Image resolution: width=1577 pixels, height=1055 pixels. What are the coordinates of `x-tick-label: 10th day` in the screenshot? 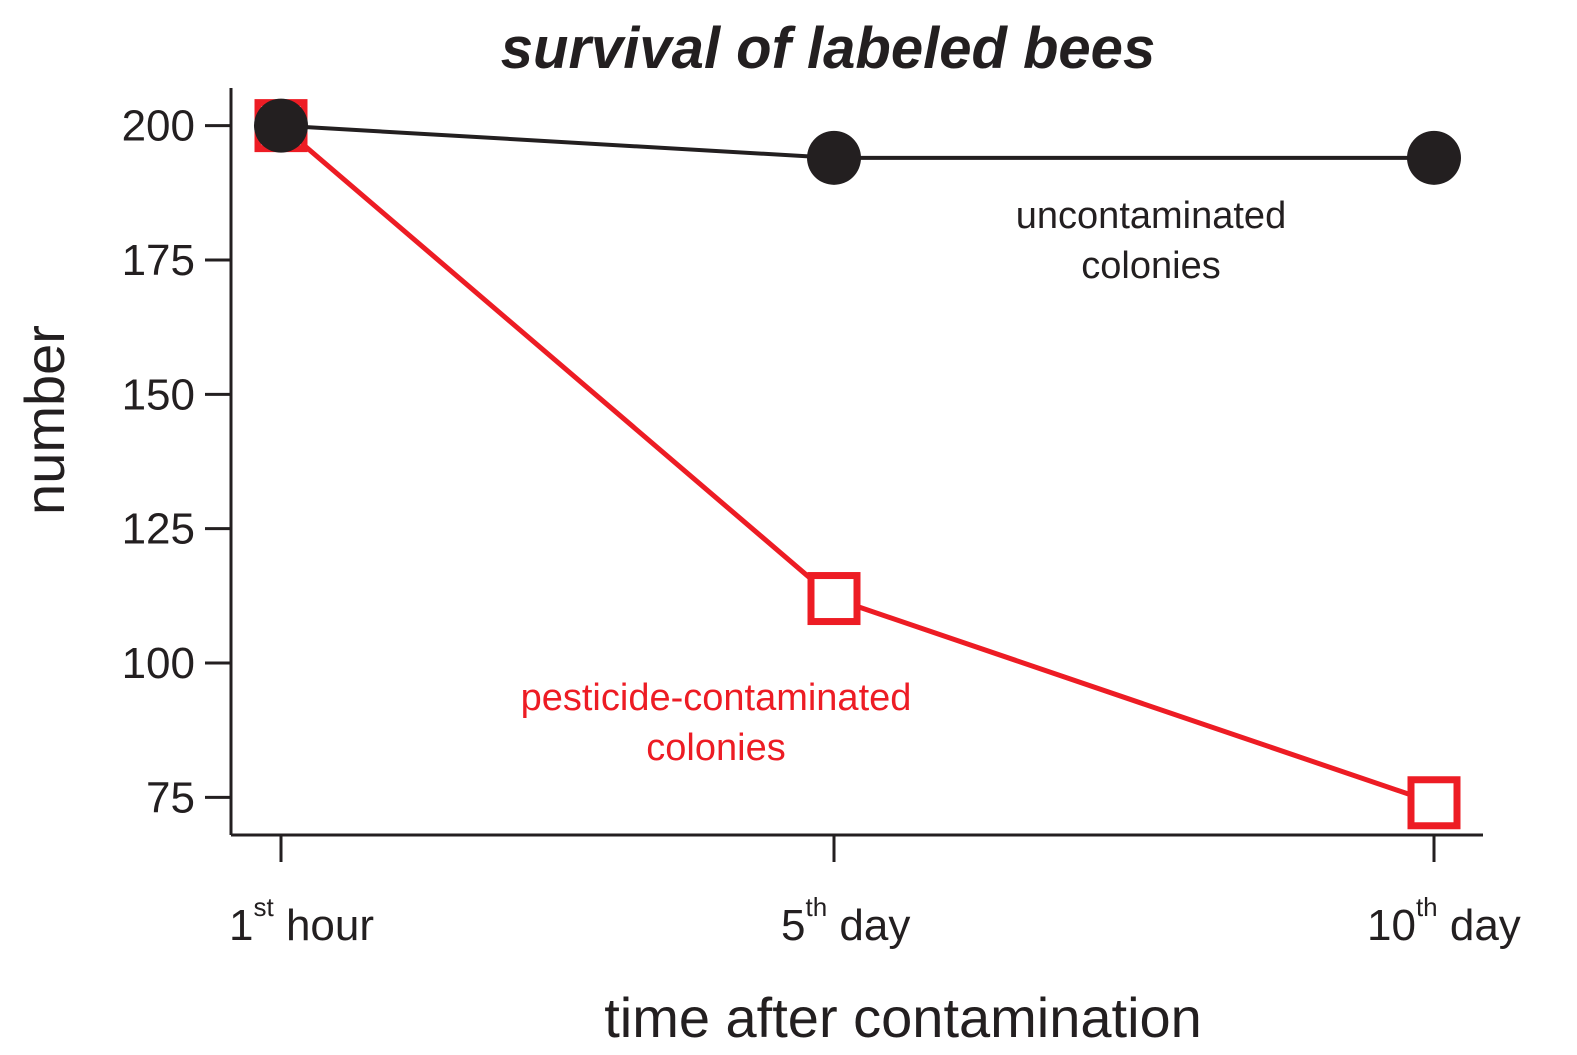 It's located at (1444, 921).